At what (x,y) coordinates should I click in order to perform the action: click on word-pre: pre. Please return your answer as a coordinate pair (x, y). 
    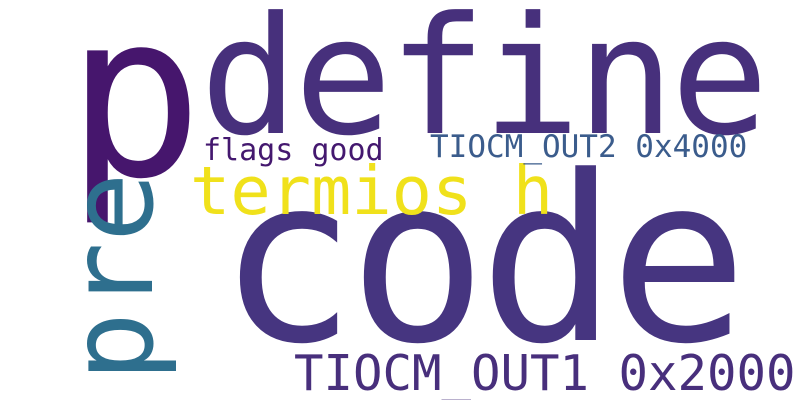
    Looking at the image, I should click on (112, 277).